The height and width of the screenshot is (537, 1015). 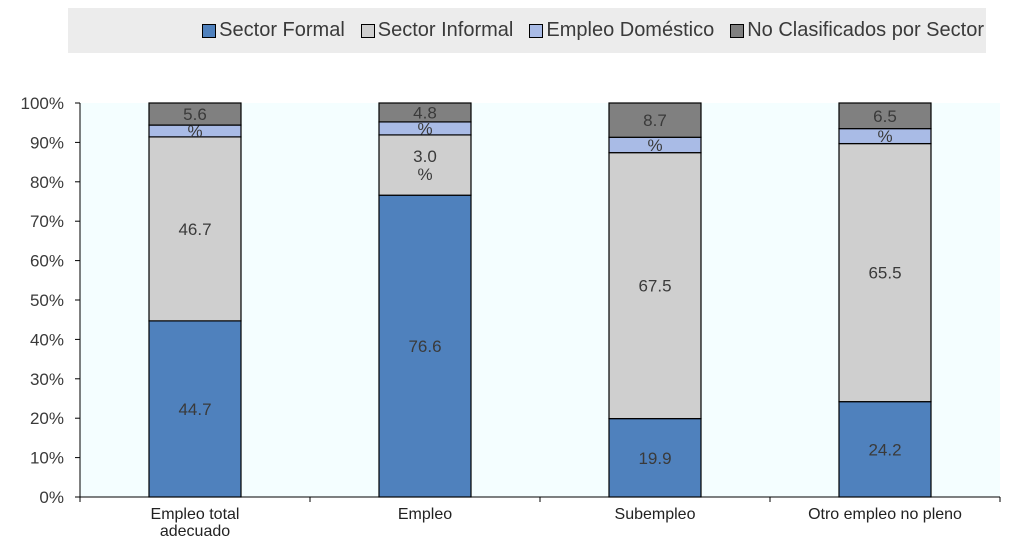 I want to click on legend-label: Sector Formal, so click(x=282, y=30).